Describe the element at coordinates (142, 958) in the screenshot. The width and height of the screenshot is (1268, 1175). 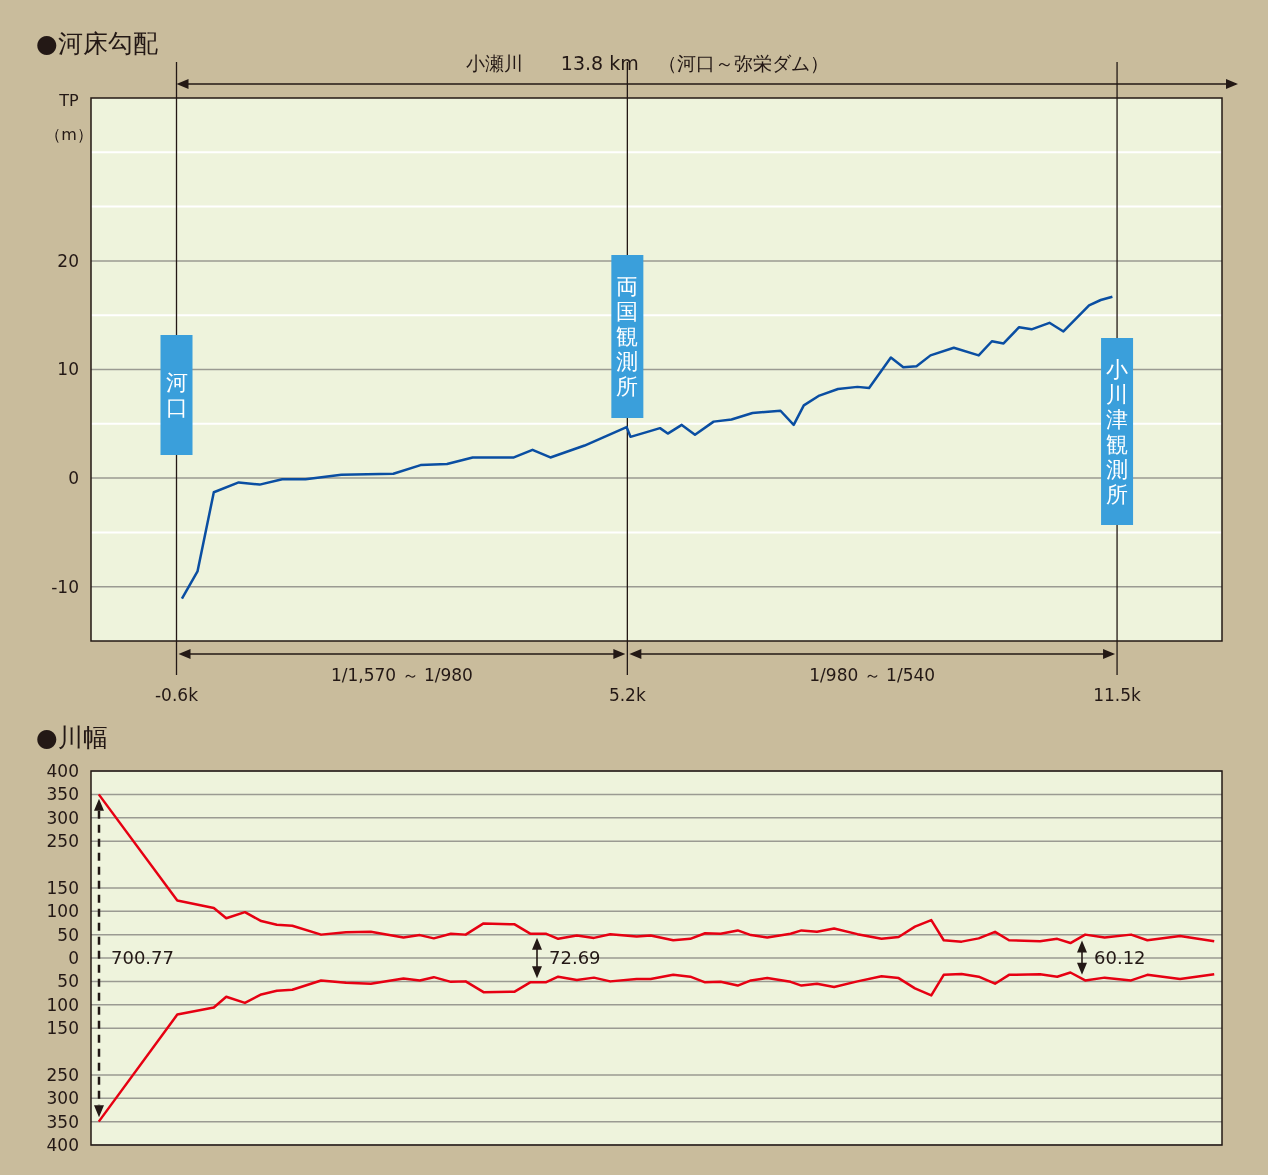
I see `annotation: 700.77` at that location.